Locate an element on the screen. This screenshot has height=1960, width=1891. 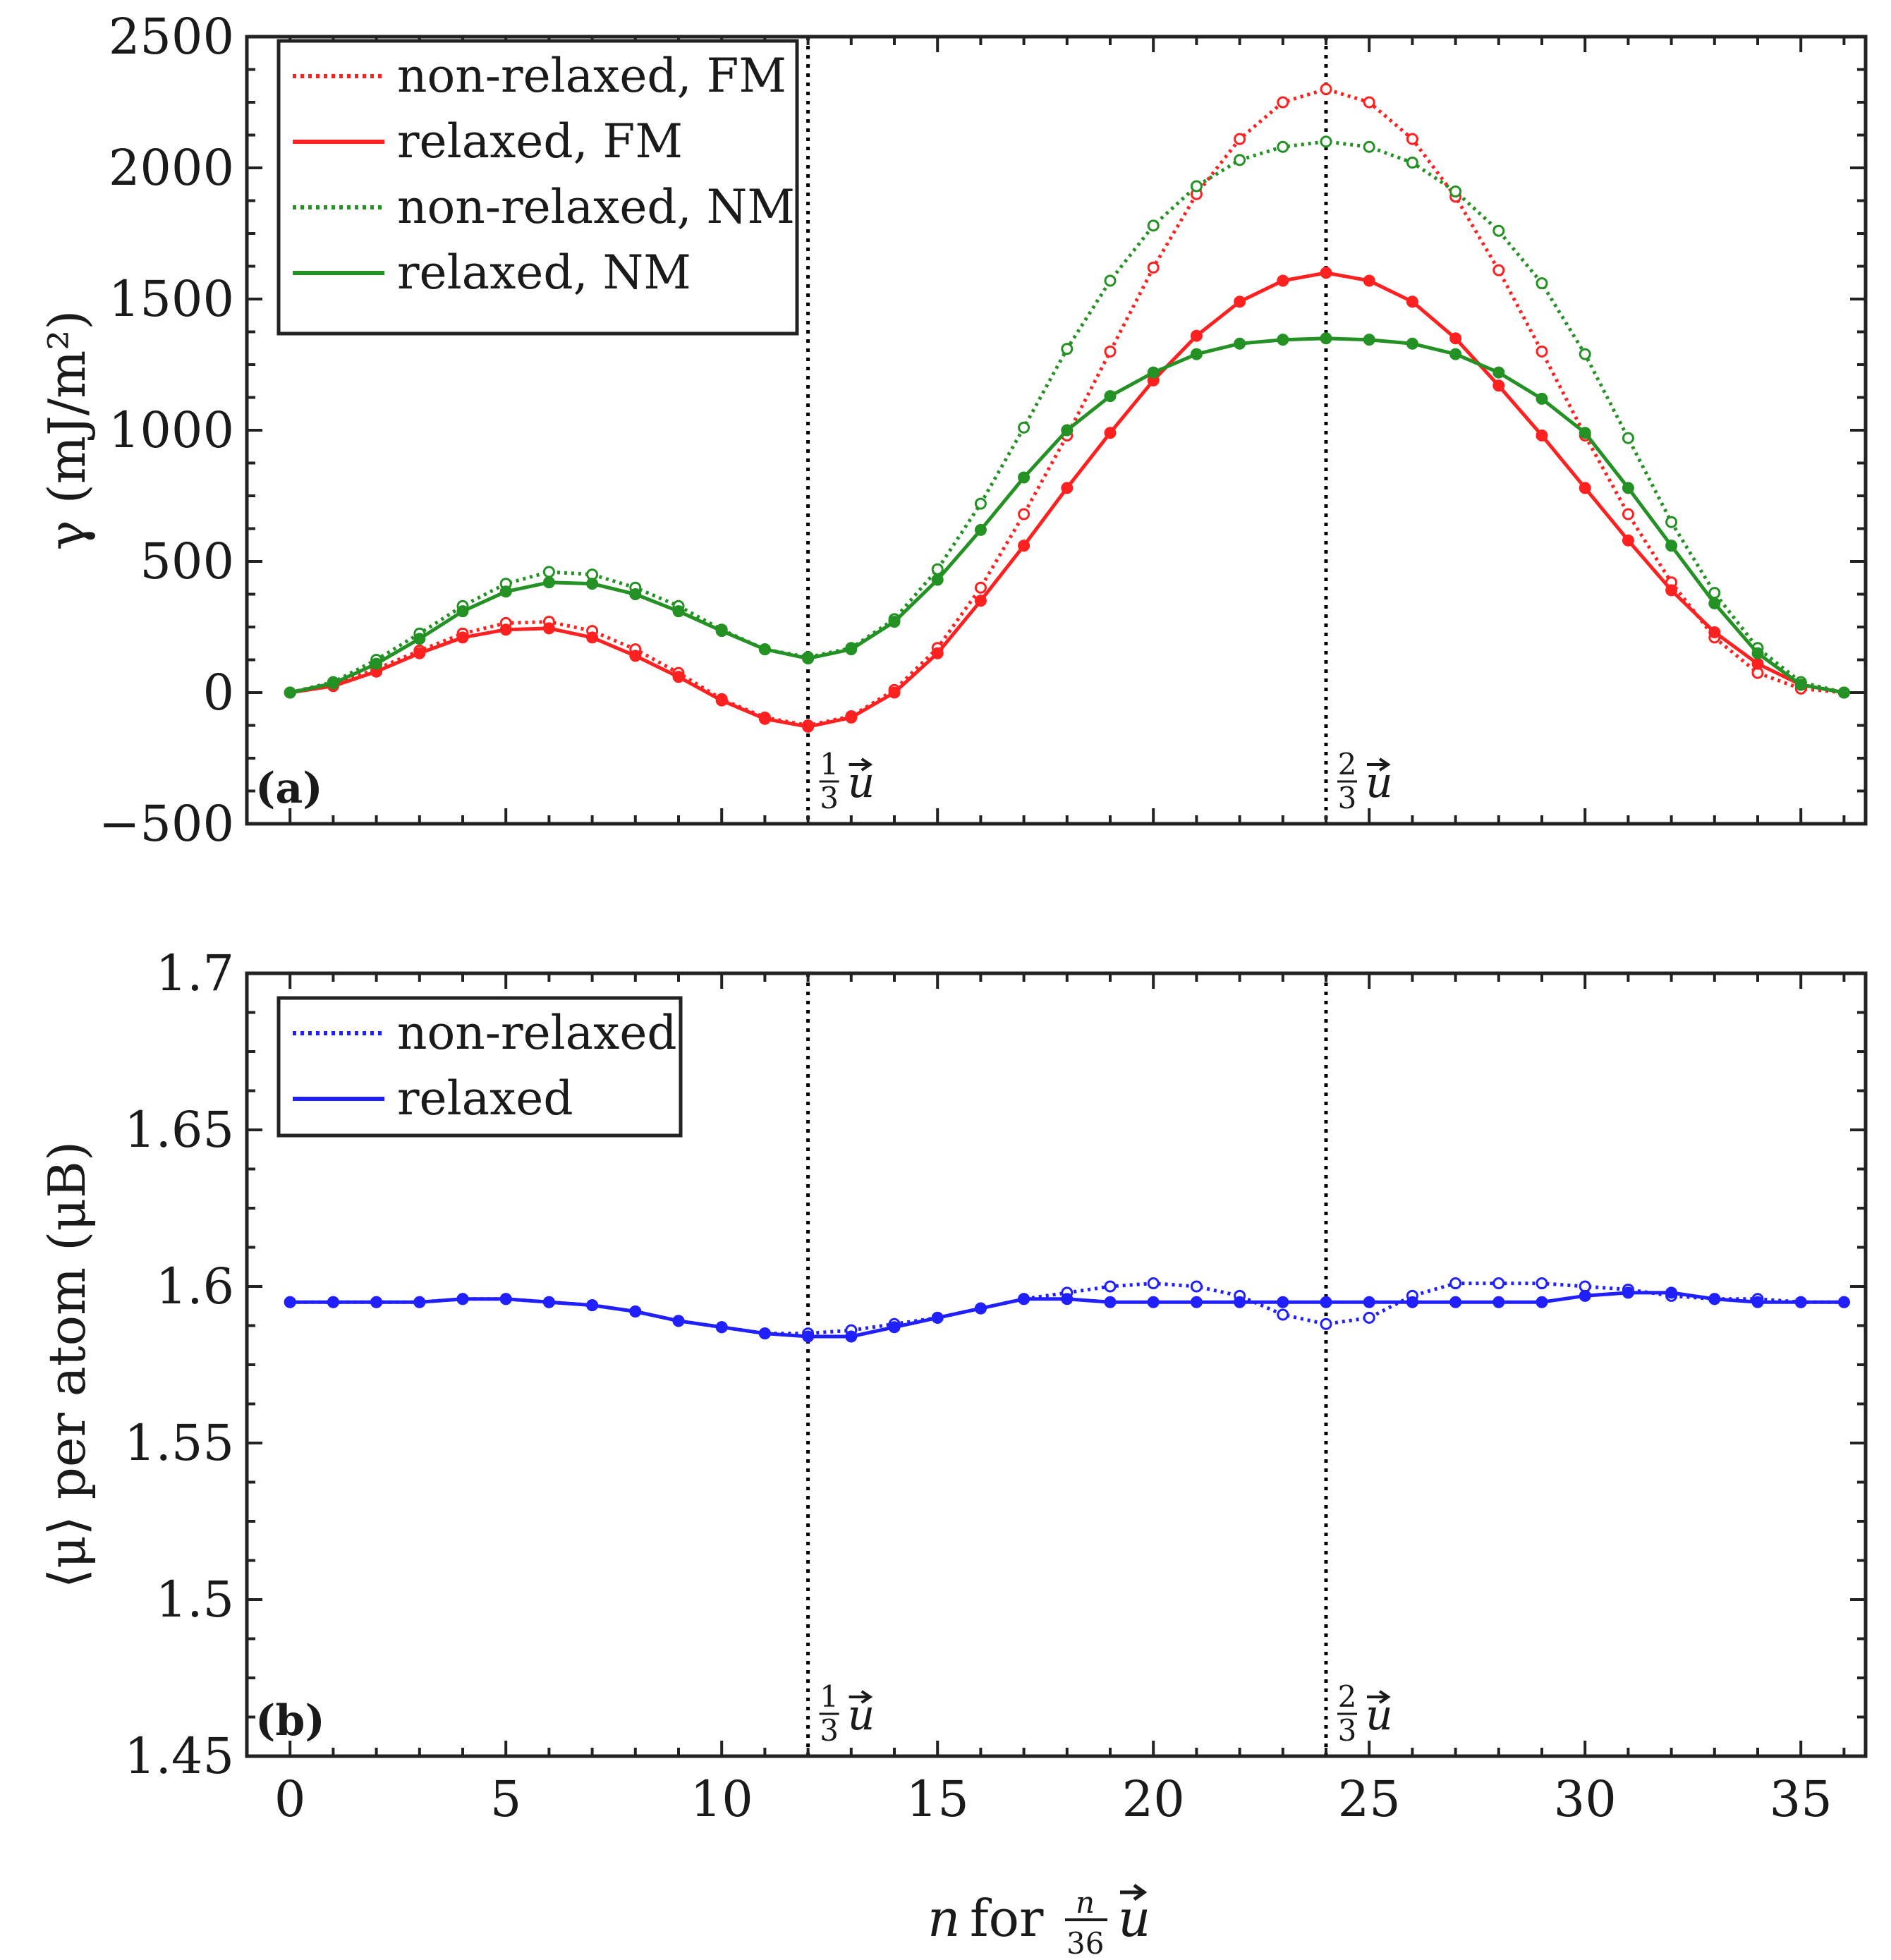
y-tick-label: 0 is located at coordinates (218, 693).